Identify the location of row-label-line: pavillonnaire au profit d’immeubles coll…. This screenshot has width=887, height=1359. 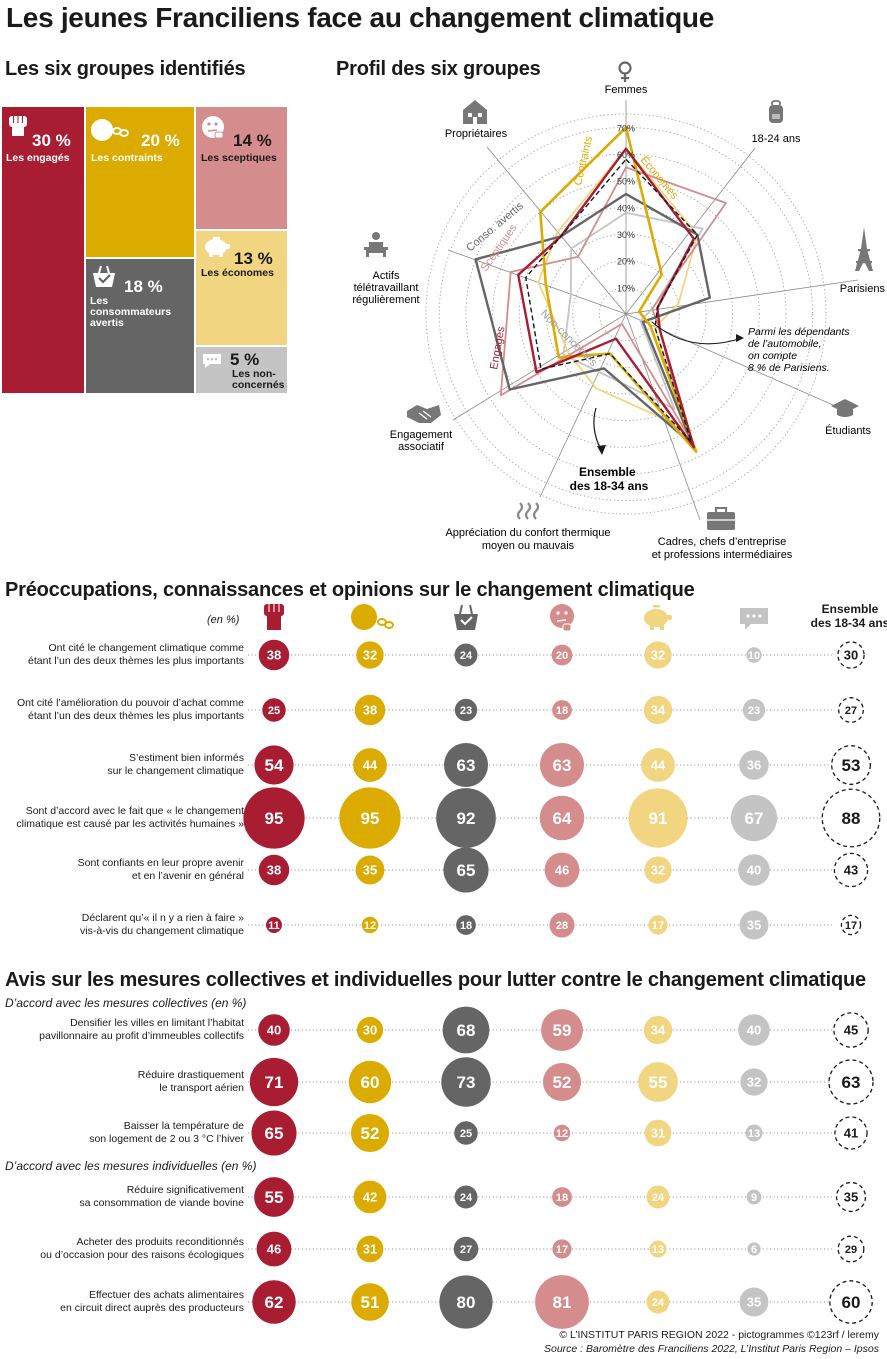
(141, 1036).